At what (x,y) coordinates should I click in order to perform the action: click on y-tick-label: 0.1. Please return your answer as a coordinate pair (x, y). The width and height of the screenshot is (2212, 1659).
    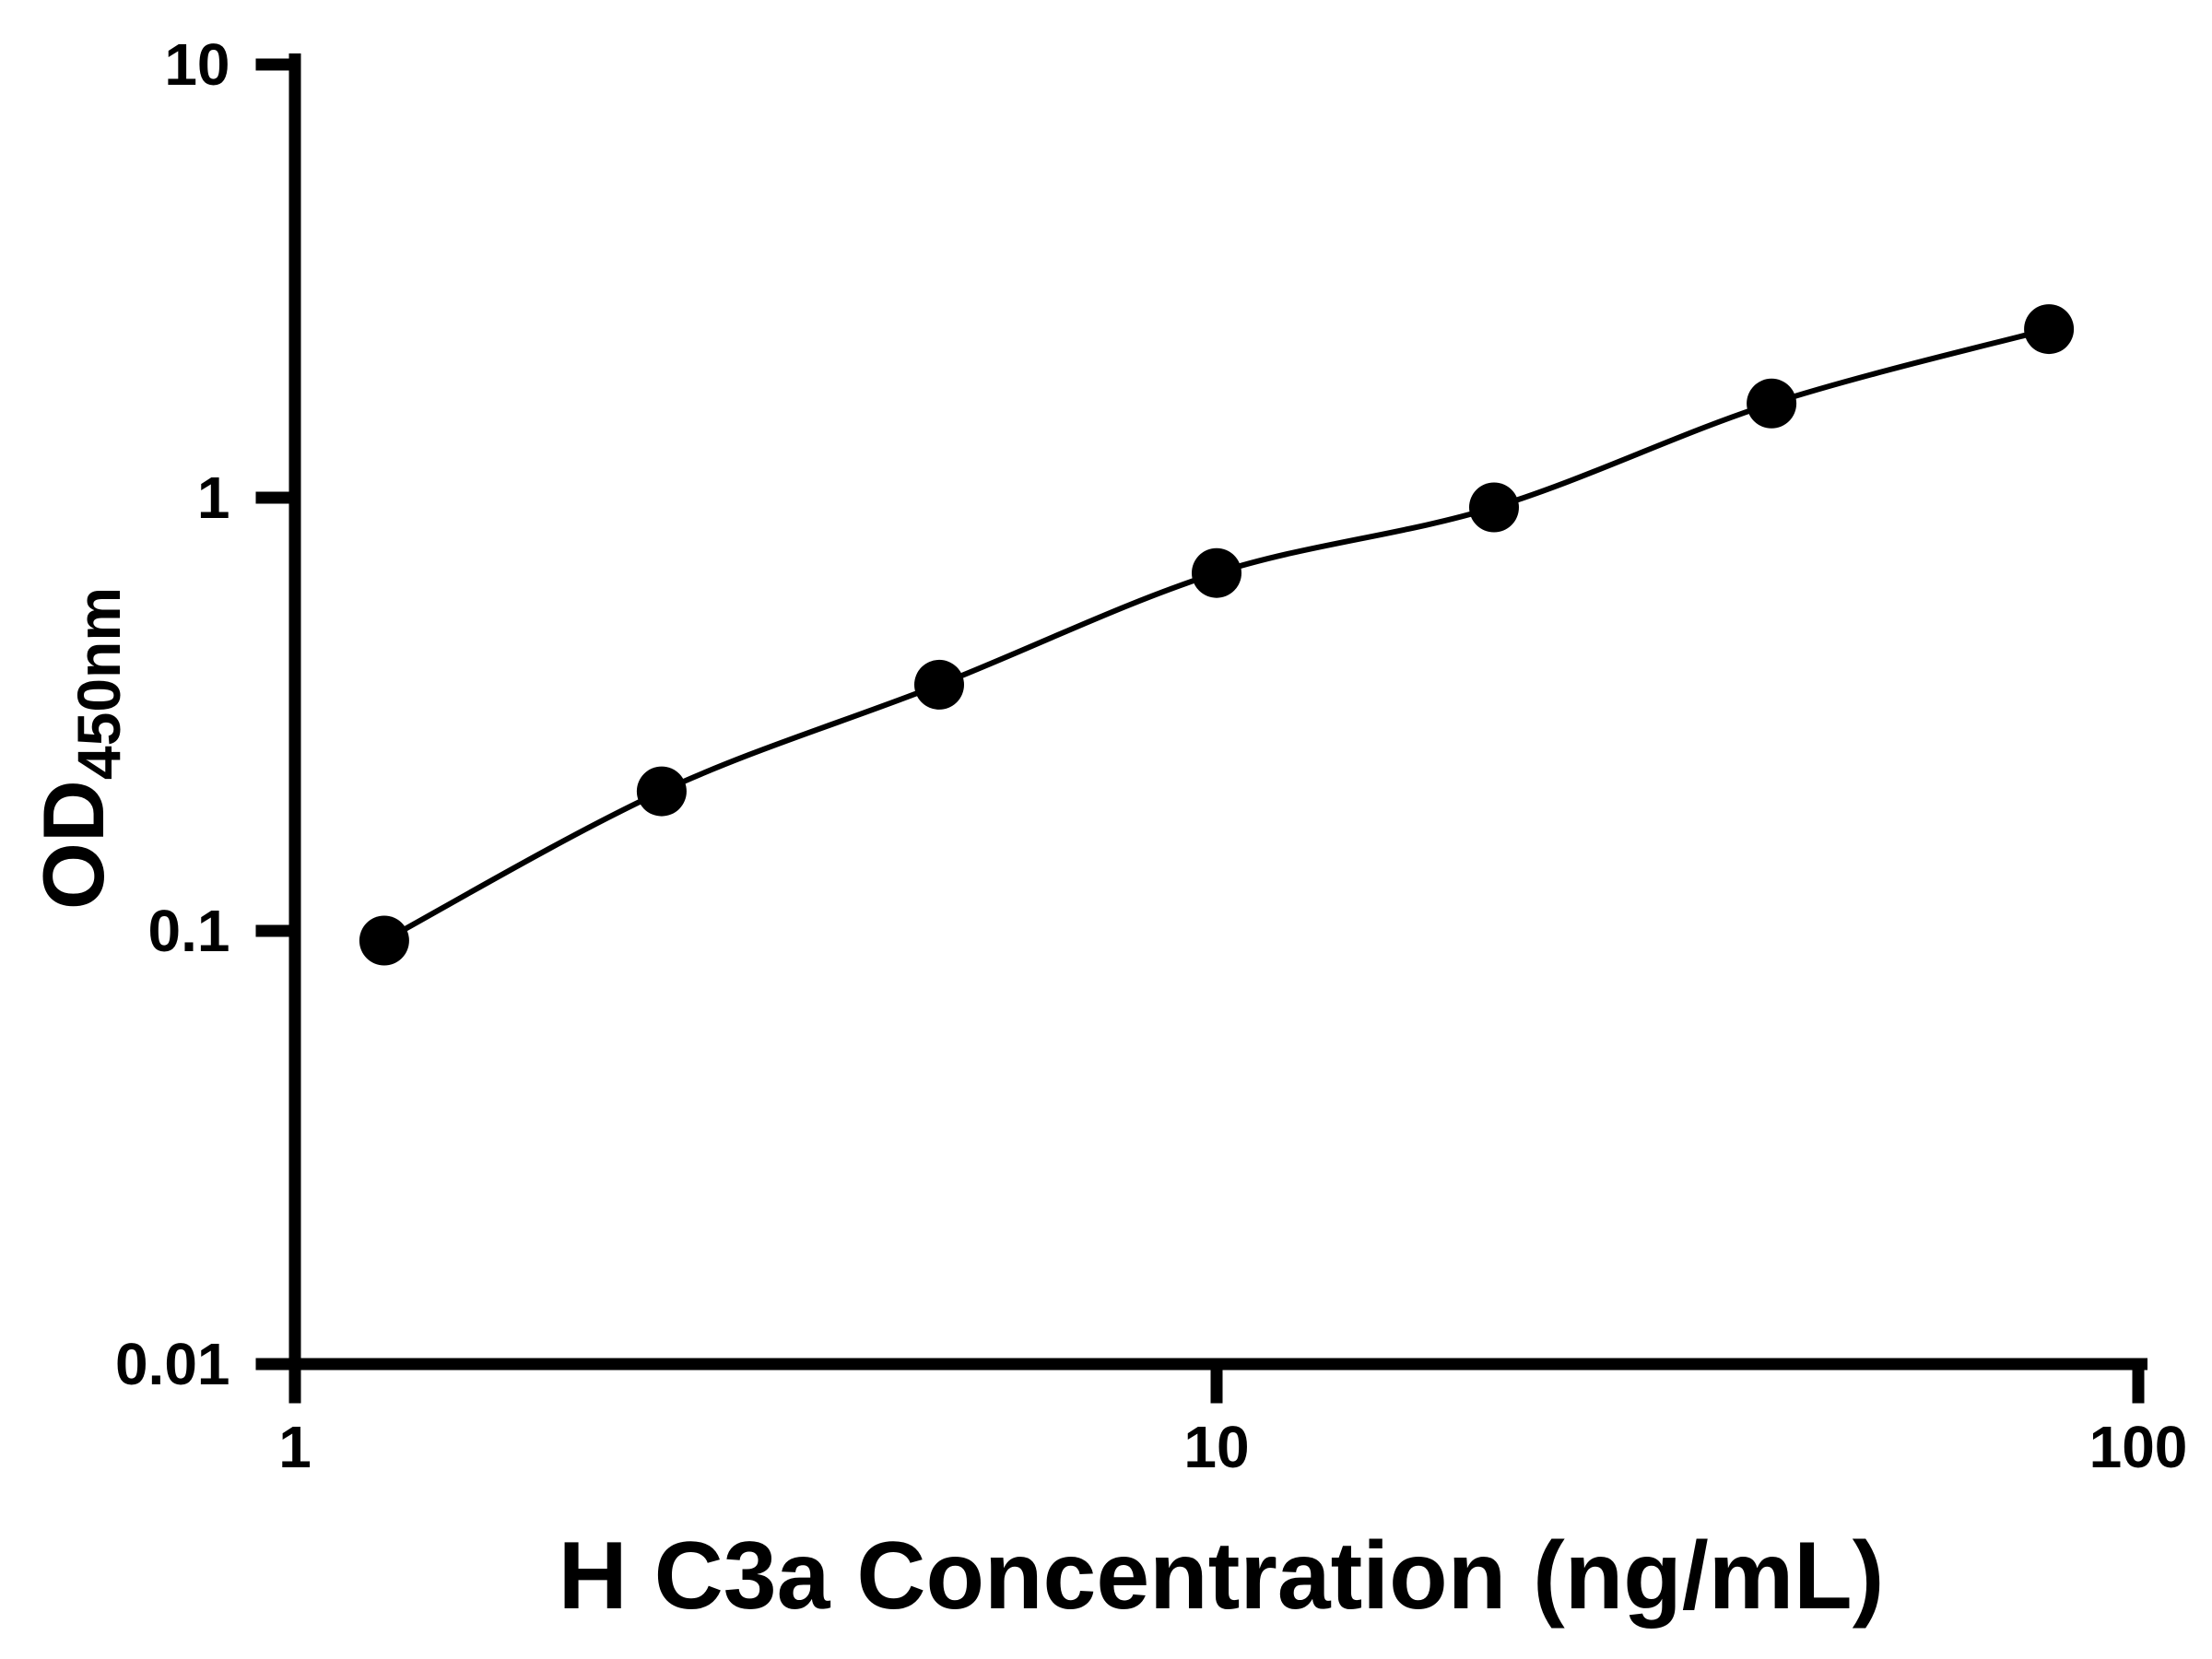
    Looking at the image, I should click on (189, 931).